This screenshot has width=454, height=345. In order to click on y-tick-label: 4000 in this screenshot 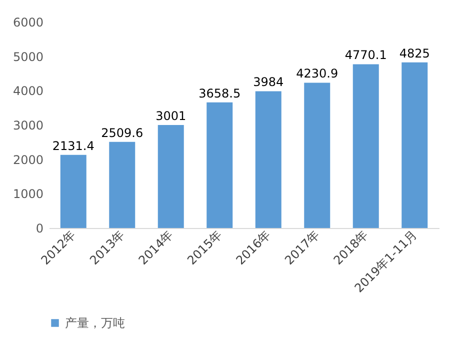, I will do `click(28, 91)`.